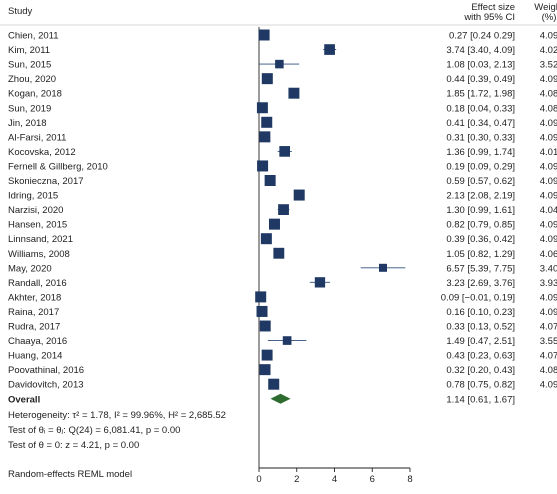 The image size is (557, 494). Describe the element at coordinates (70, 474) in the screenshot. I see `model-note: Random-effects REML model` at that location.